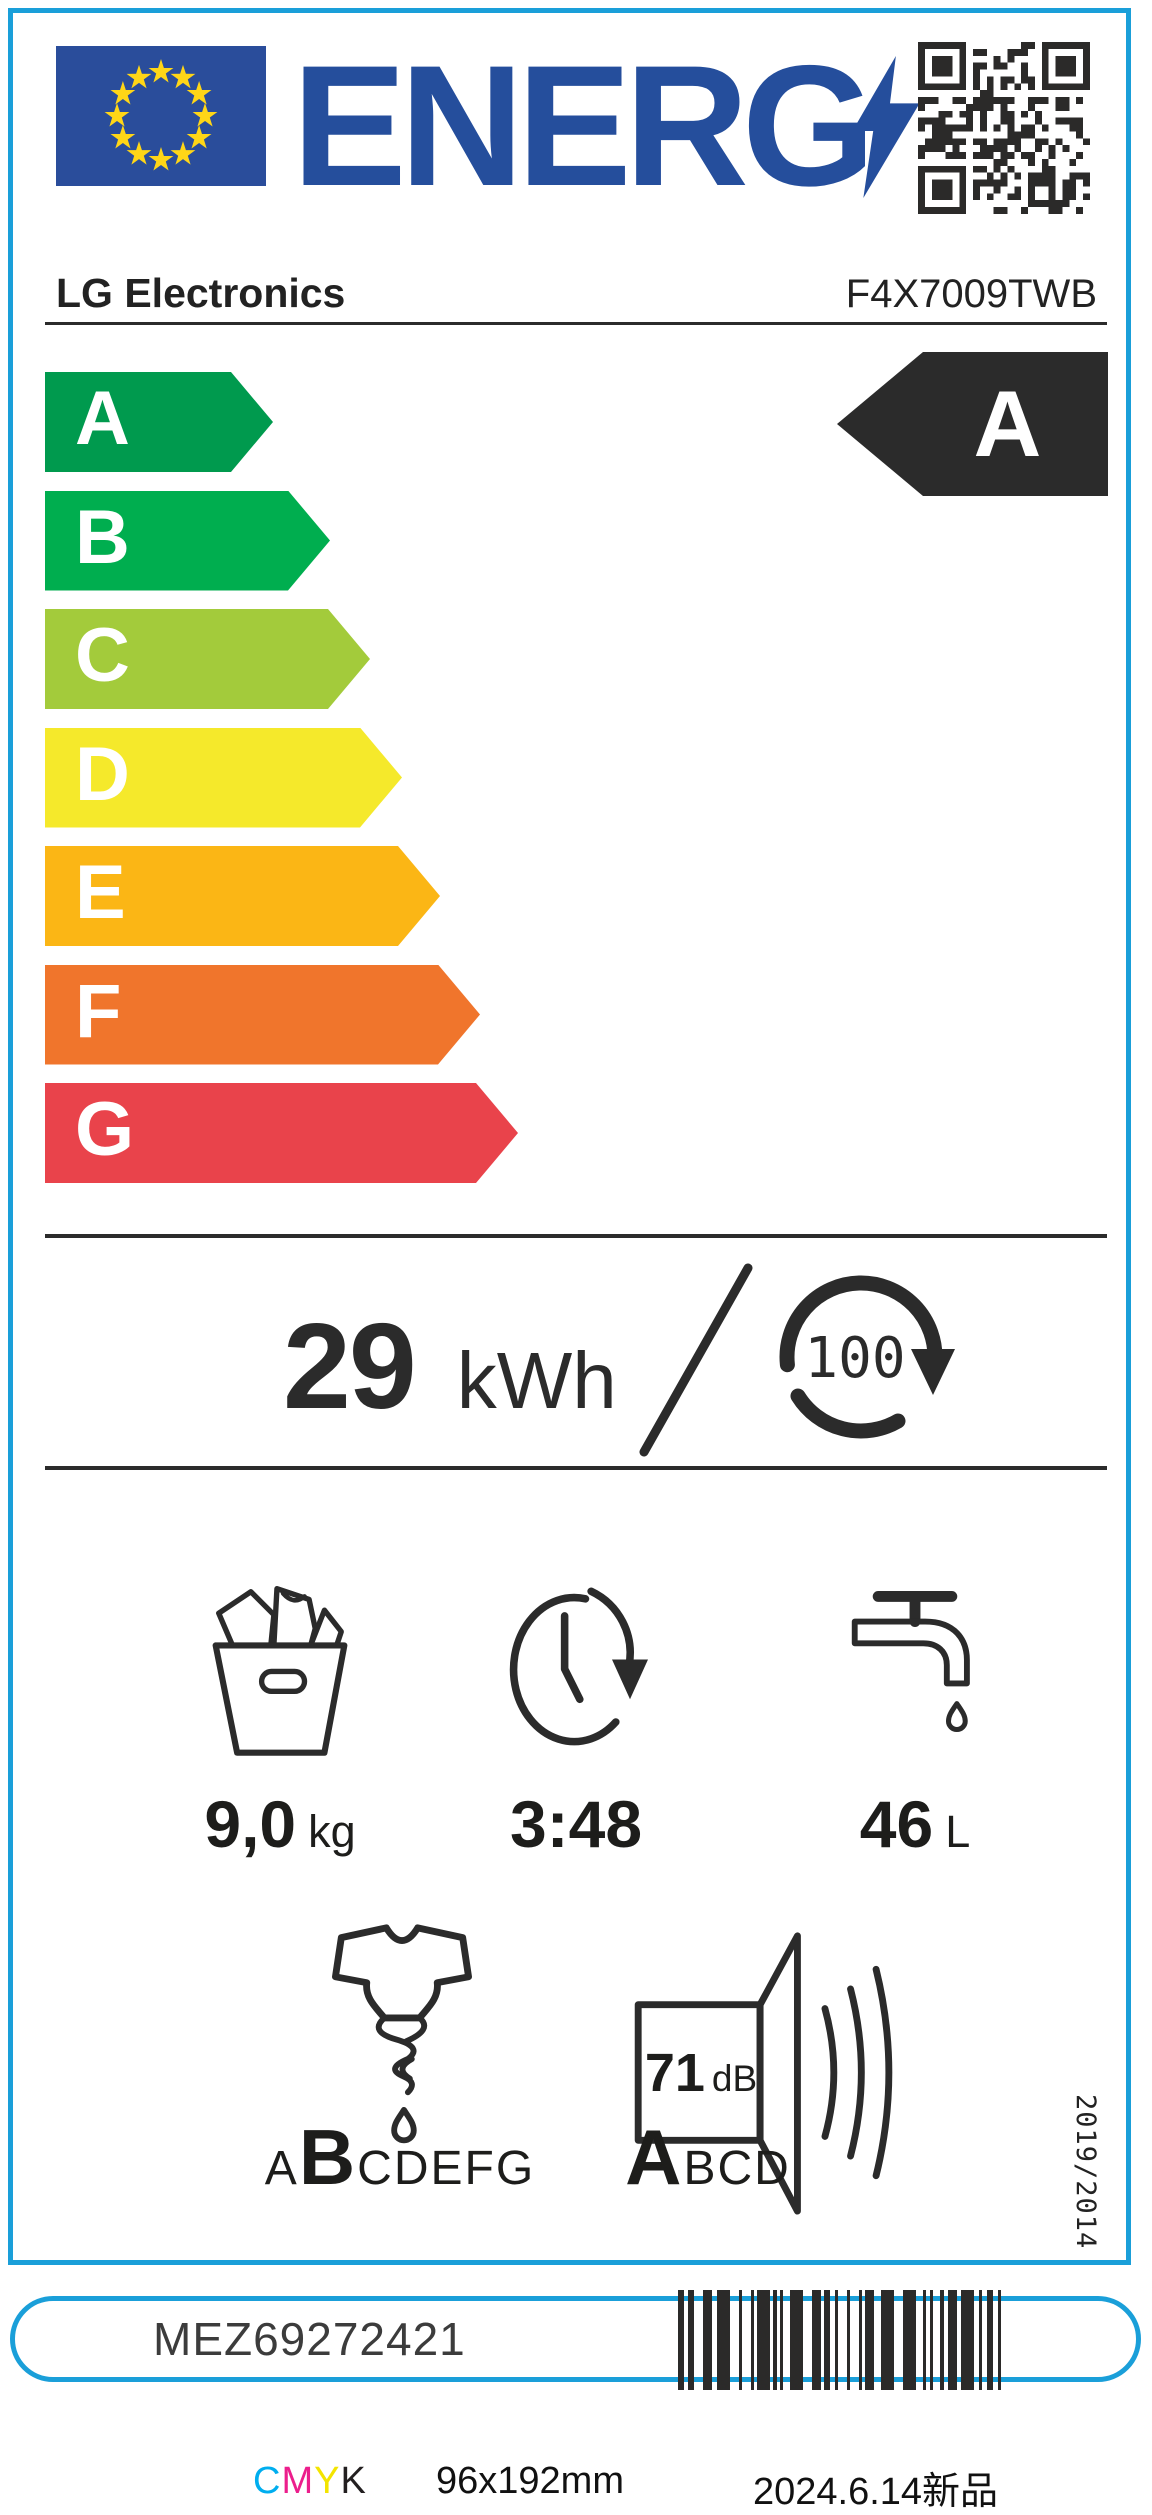  I want to click on grade-arrow-F: F, so click(262, 1015).